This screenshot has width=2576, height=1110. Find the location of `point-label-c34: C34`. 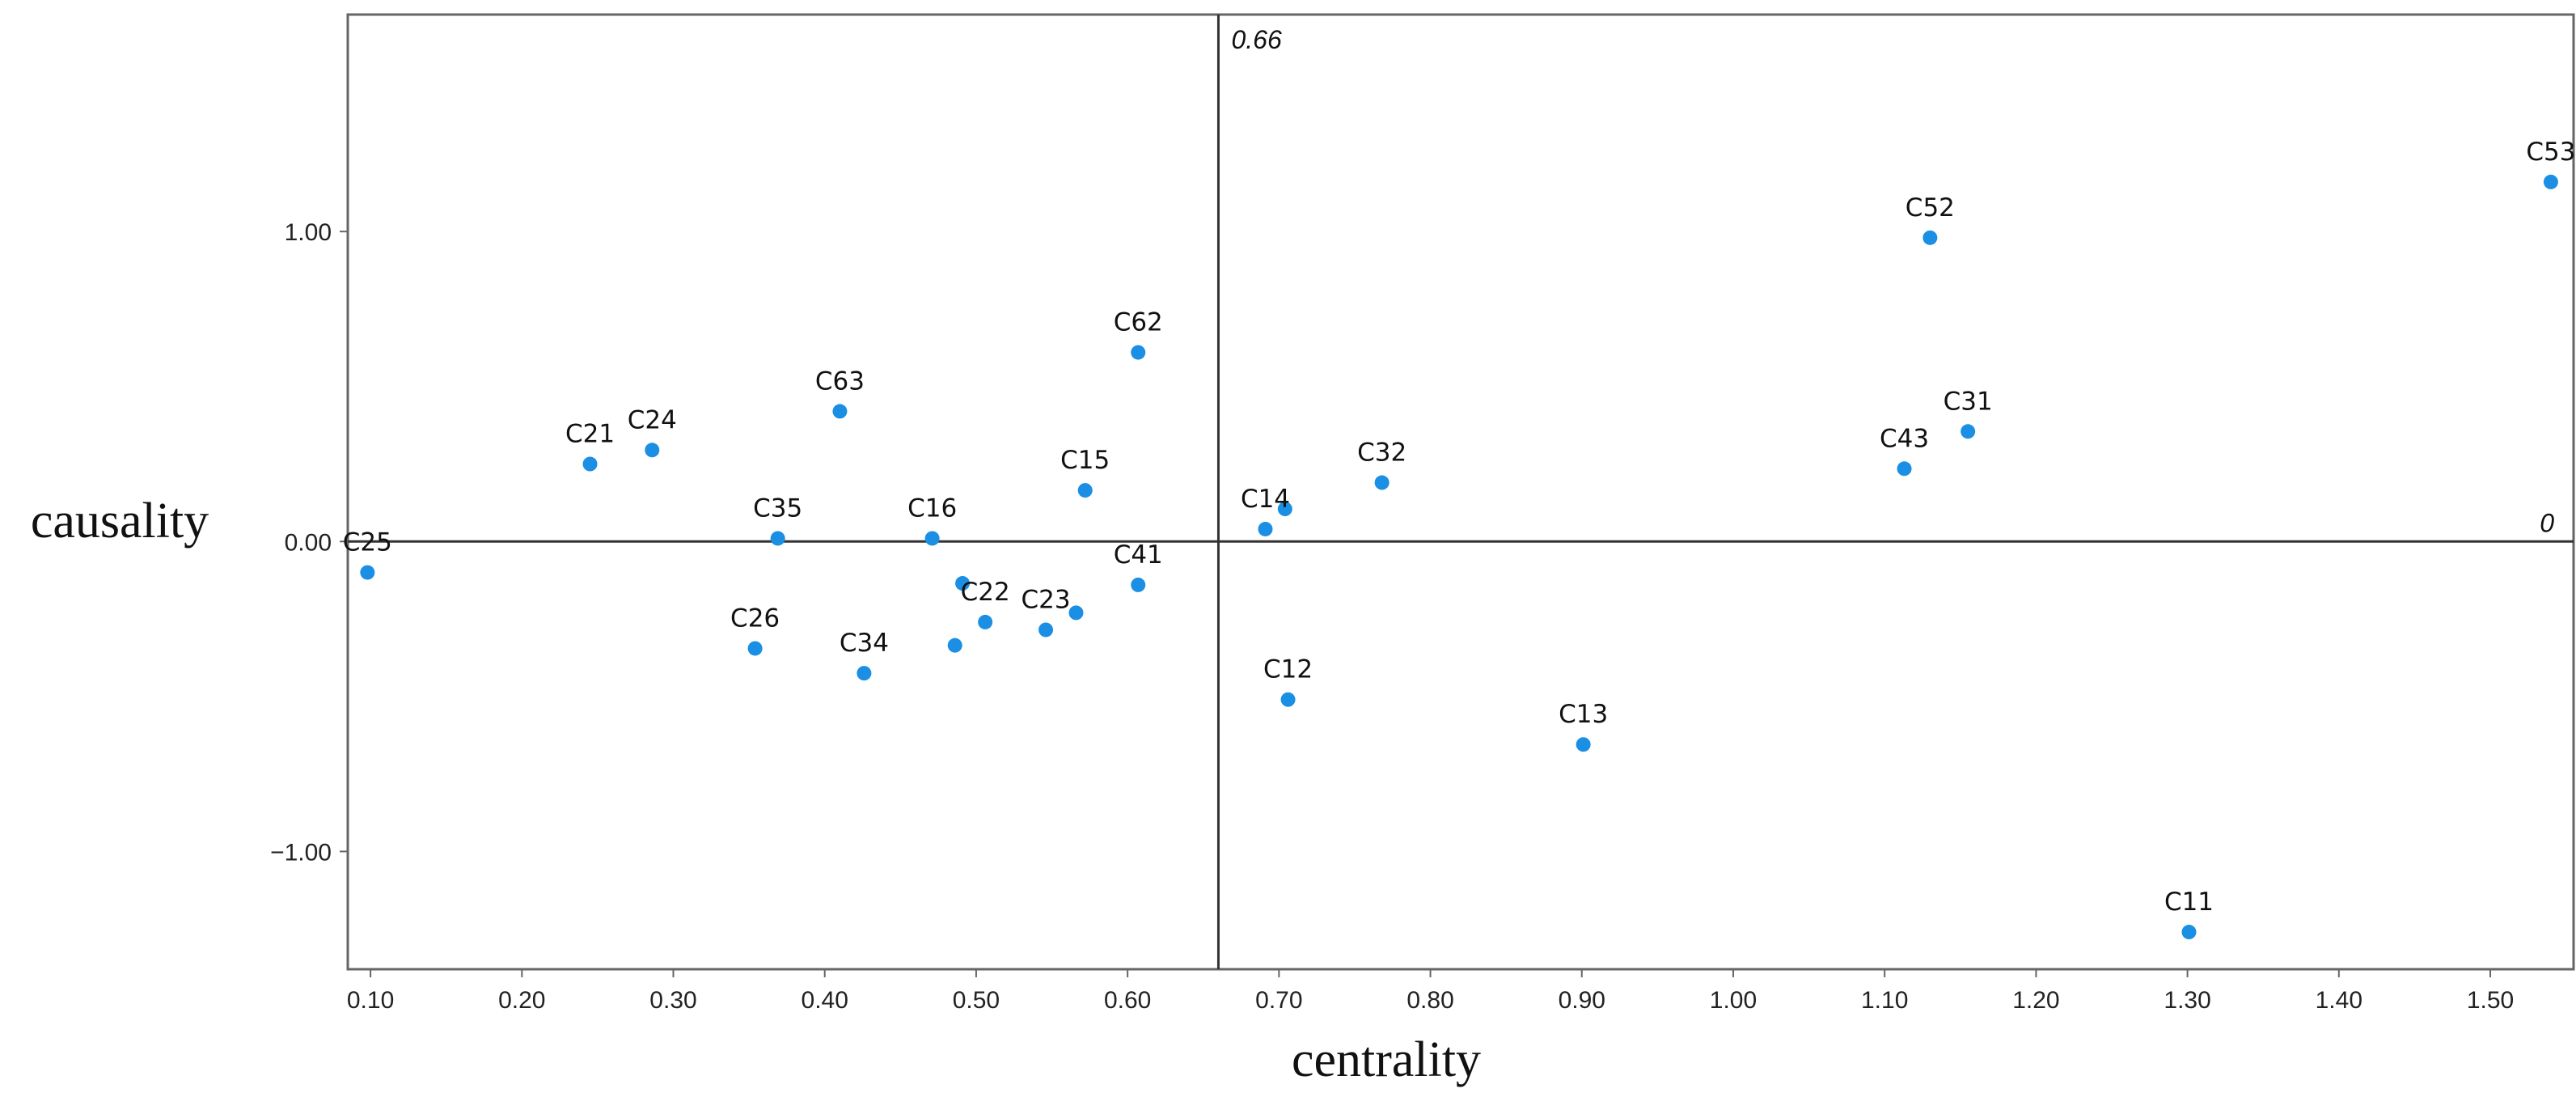

point-label-c34: C34 is located at coordinates (864, 643).